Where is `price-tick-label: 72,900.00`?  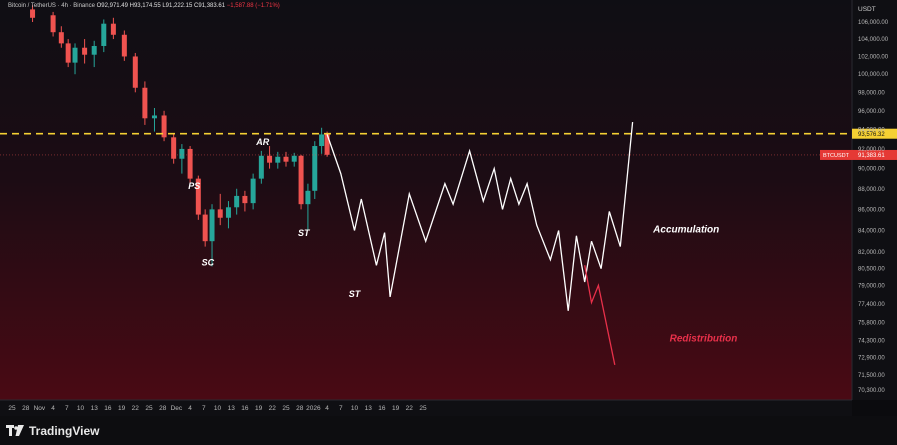 price-tick-label: 72,900.00 is located at coordinates (871, 358).